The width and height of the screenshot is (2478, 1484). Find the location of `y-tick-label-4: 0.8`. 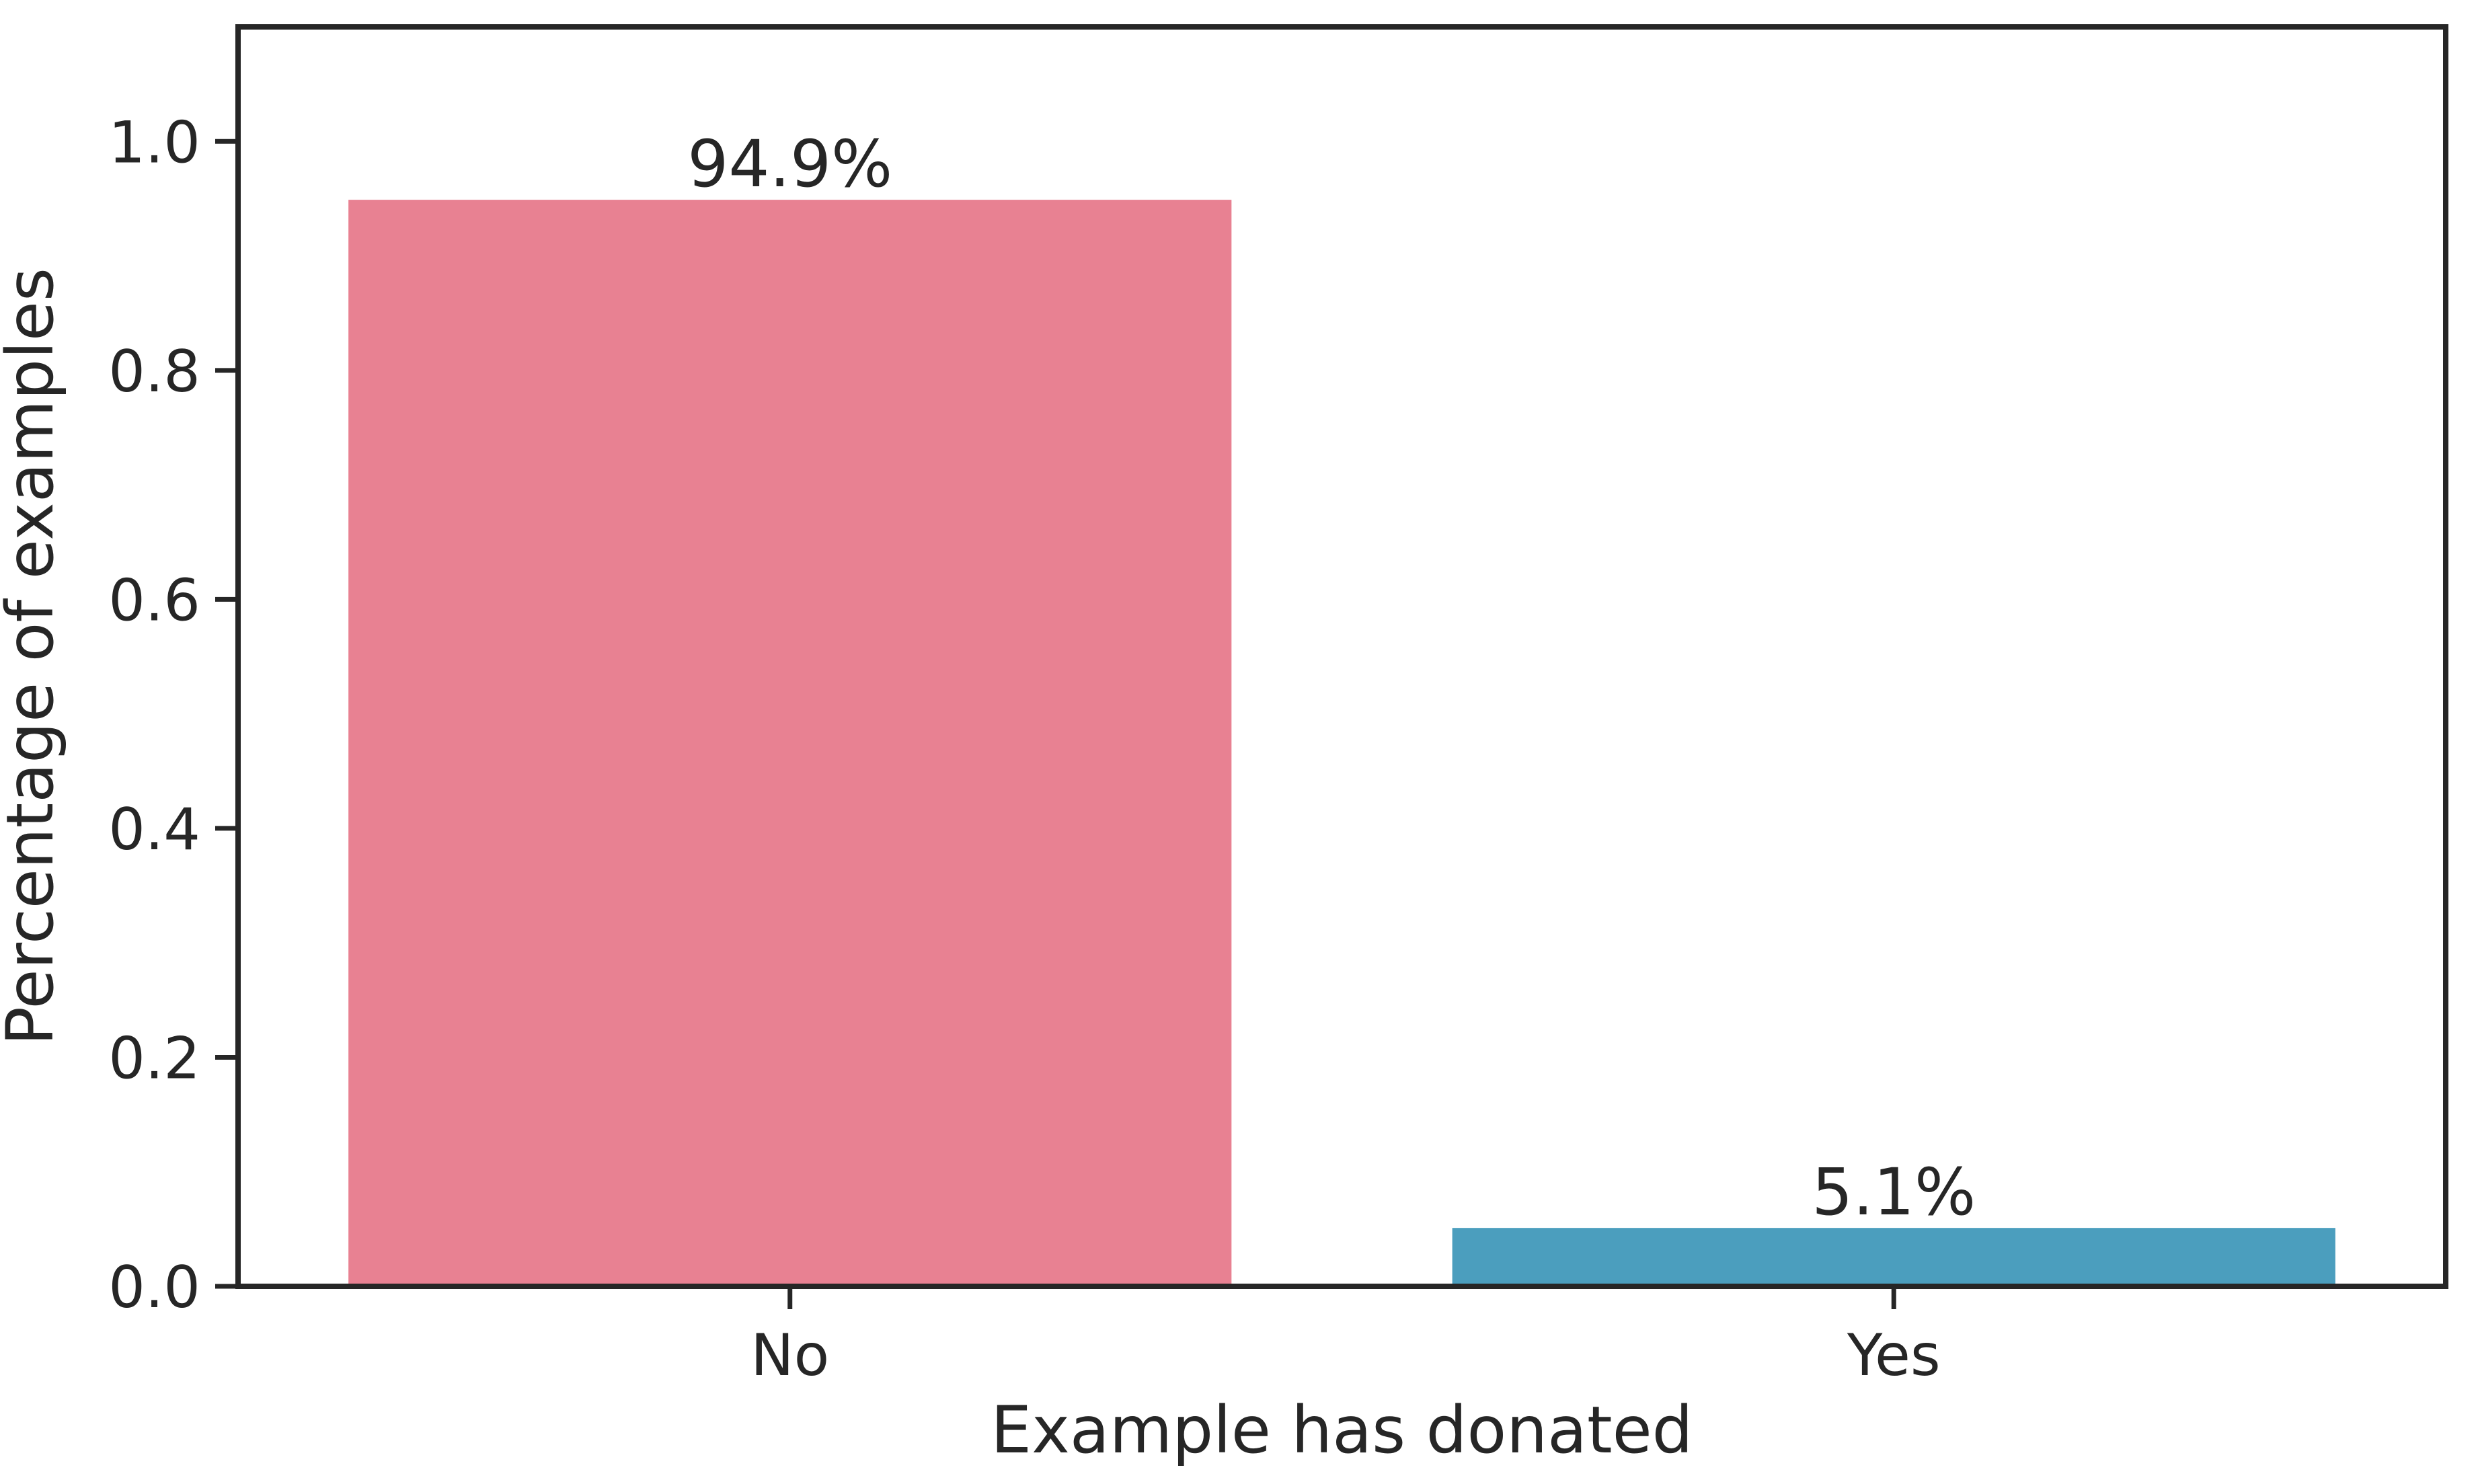

y-tick-label-4: 0.8 is located at coordinates (154, 371).